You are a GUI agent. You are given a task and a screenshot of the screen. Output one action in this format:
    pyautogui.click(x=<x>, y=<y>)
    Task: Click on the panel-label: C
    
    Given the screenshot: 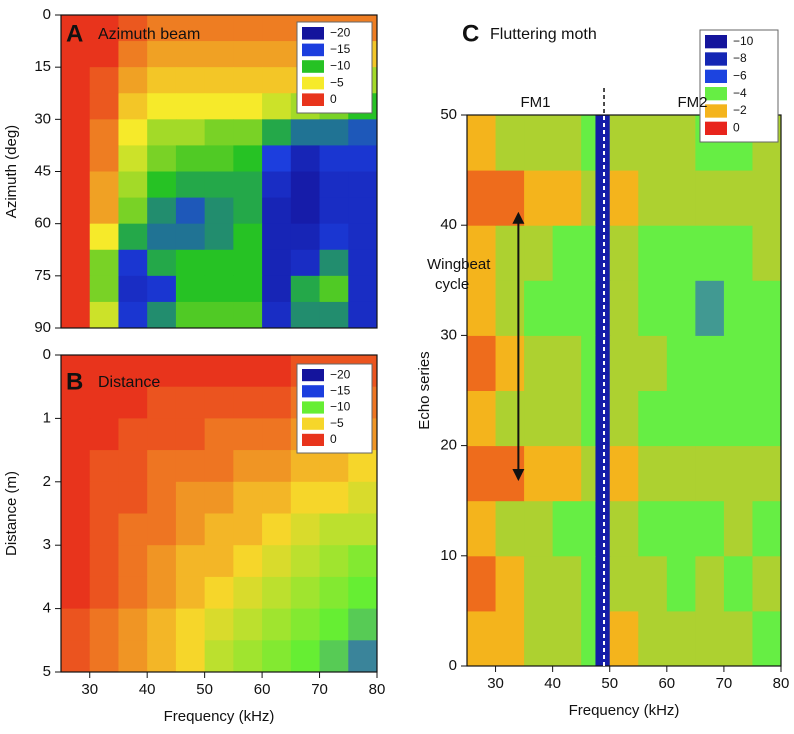 What is the action you would take?
    pyautogui.click(x=470, y=33)
    